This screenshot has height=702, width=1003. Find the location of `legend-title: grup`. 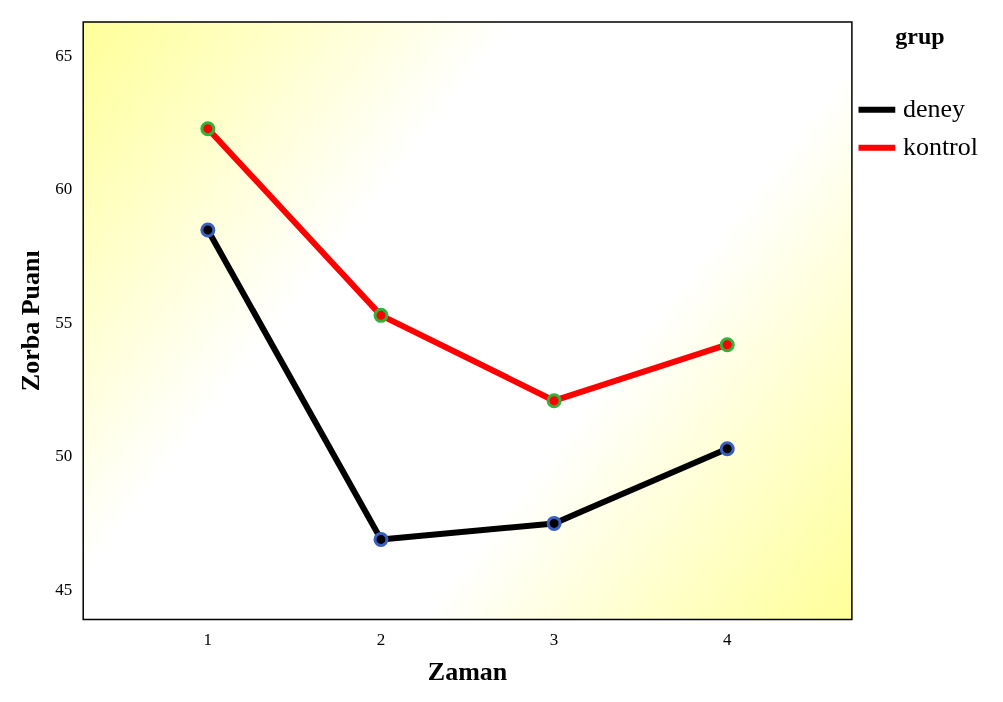

legend-title: grup is located at coordinates (920, 36).